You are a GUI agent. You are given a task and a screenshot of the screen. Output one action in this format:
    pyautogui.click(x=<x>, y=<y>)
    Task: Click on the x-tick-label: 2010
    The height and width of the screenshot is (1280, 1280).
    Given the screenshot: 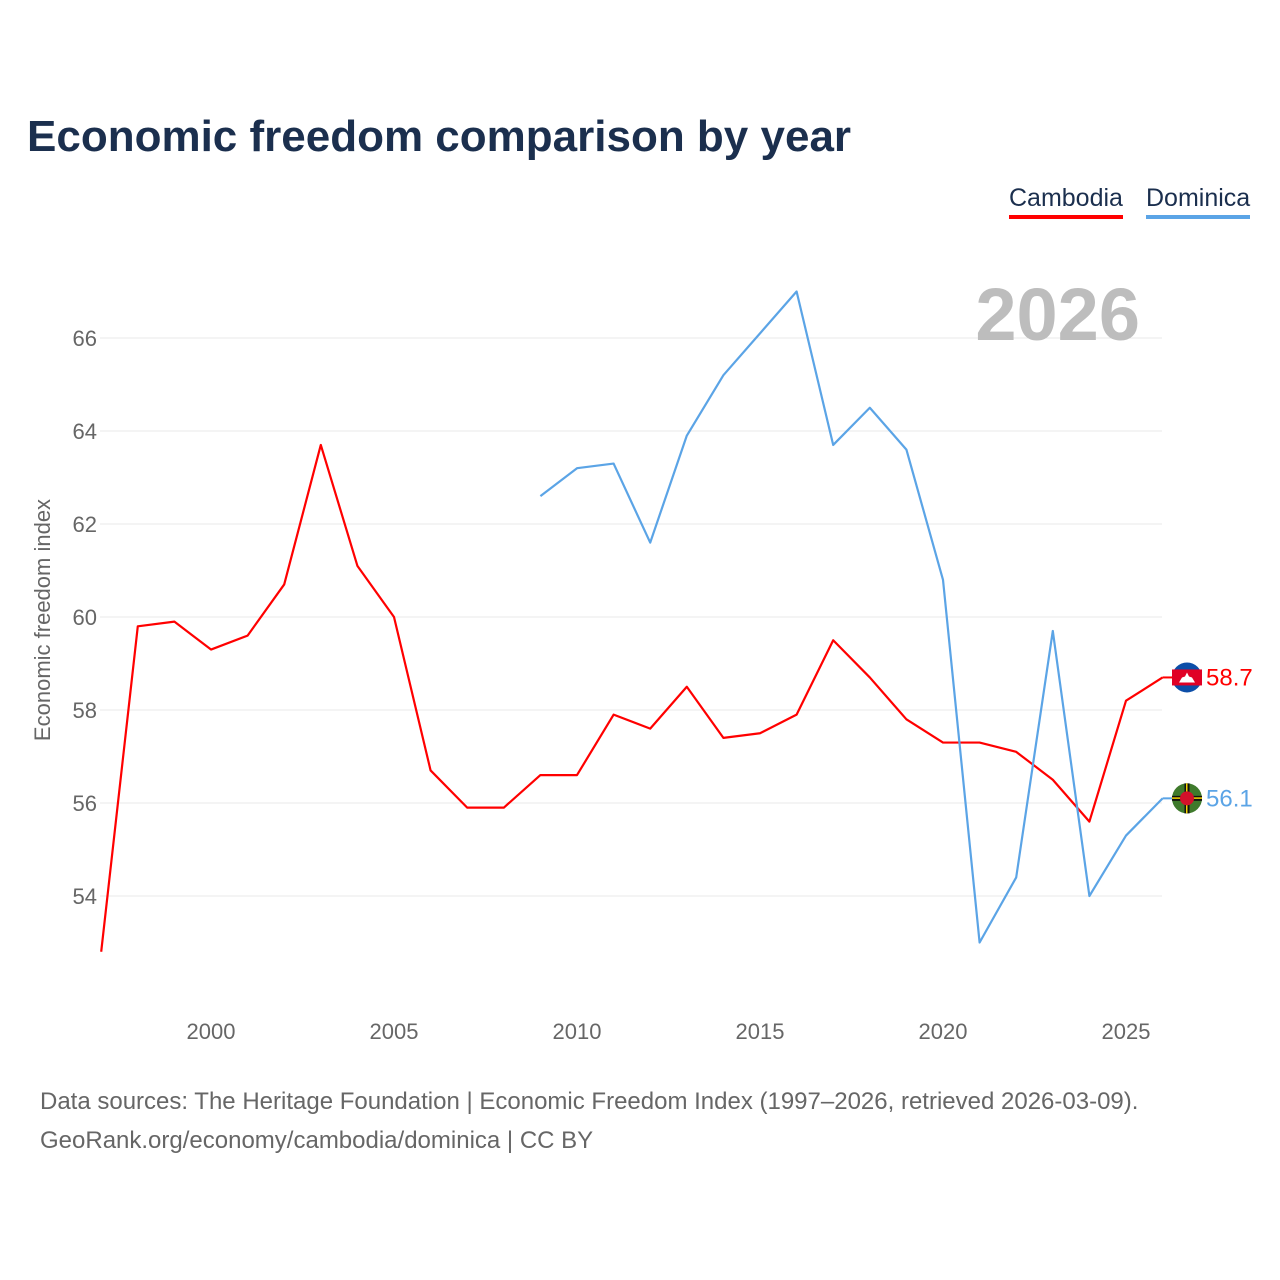 What is the action you would take?
    pyautogui.click(x=577, y=1031)
    